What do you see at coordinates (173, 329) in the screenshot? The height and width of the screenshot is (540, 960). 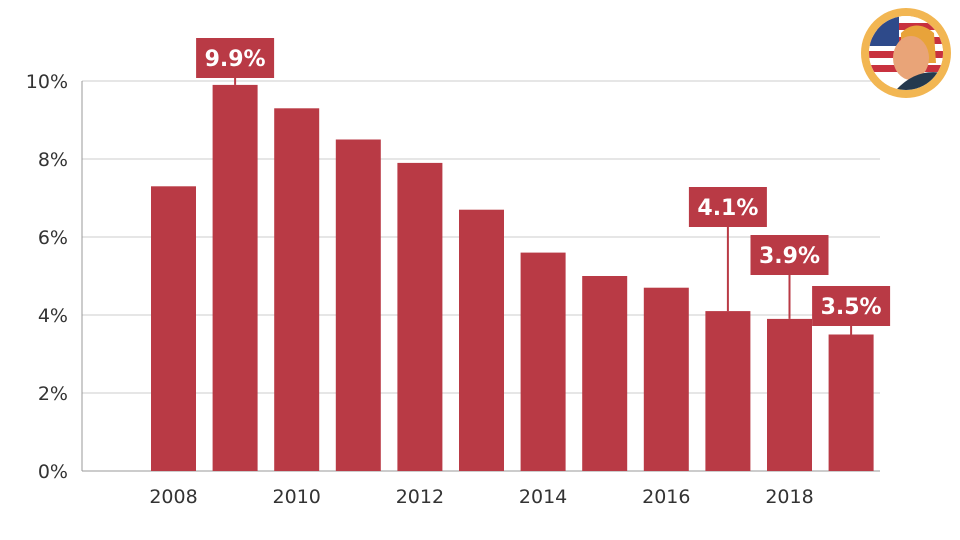 I see `bar-2008` at bounding box center [173, 329].